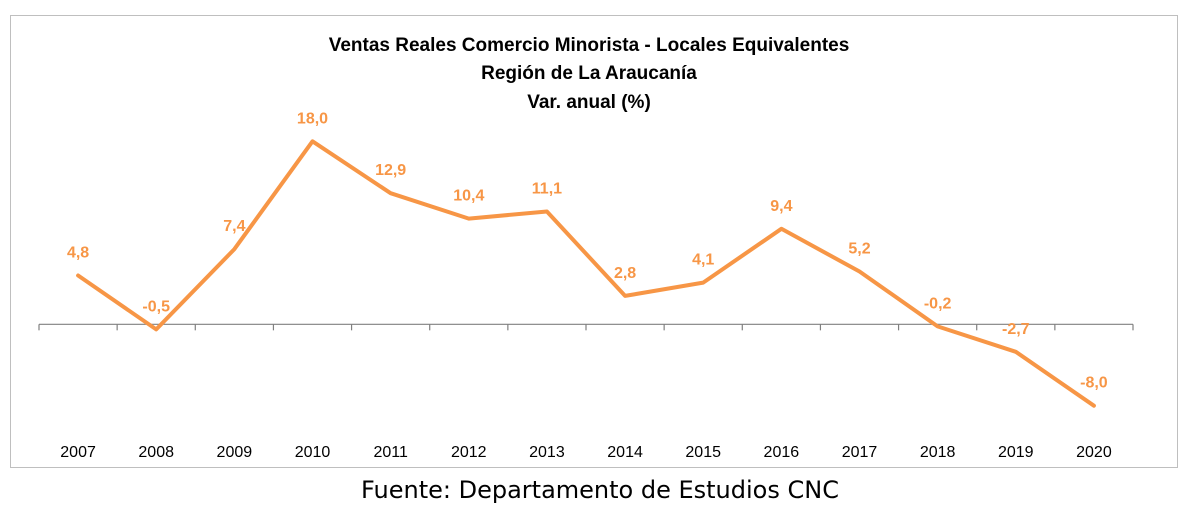 Image resolution: width=1200 pixels, height=532 pixels. I want to click on data-label: -8,0, so click(1094, 383).